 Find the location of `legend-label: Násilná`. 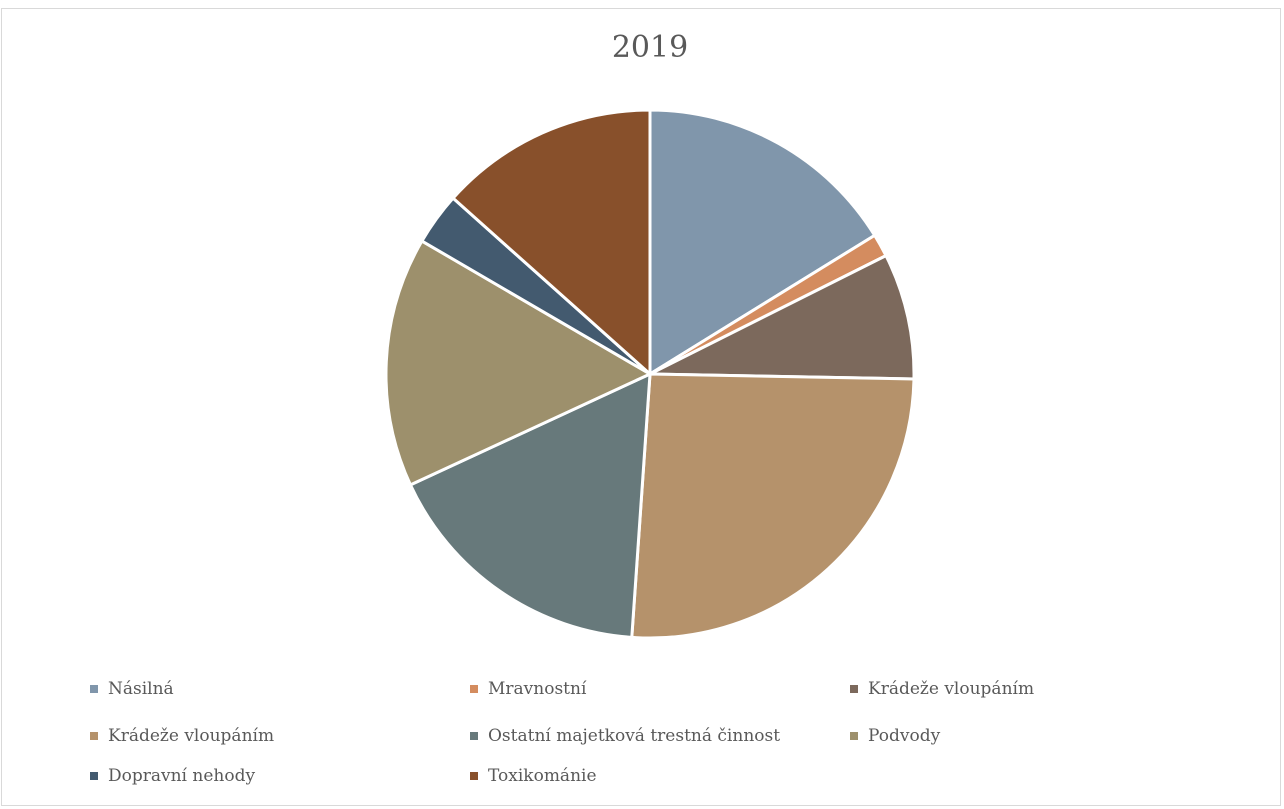

legend-label: Násilná is located at coordinates (141, 689).